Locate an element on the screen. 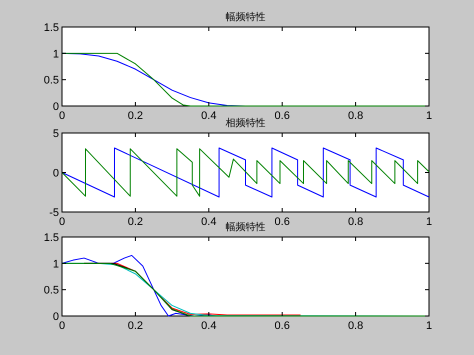 This screenshot has width=474, height=355. y-tick-label: -5 is located at coordinates (54, 213).